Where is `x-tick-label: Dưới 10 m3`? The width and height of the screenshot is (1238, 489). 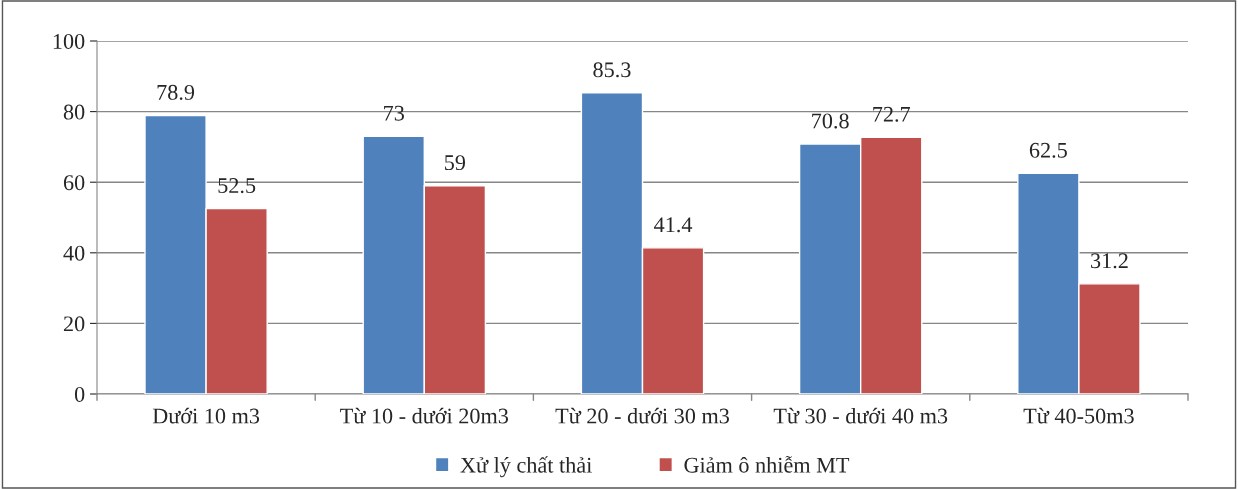
x-tick-label: Dưới 10 m3 is located at coordinates (206, 415).